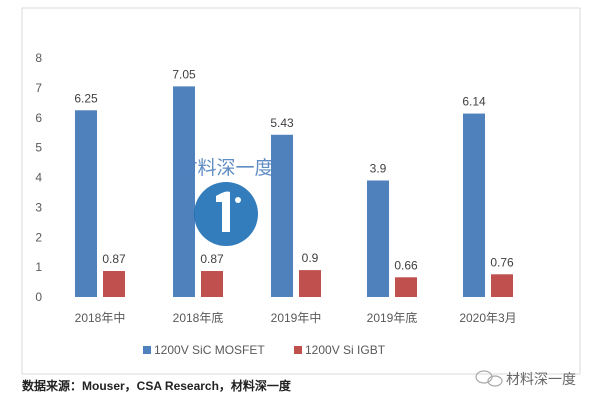 The width and height of the screenshot is (600, 412). I want to click on x-tick-label: 2019年中, so click(296, 317).